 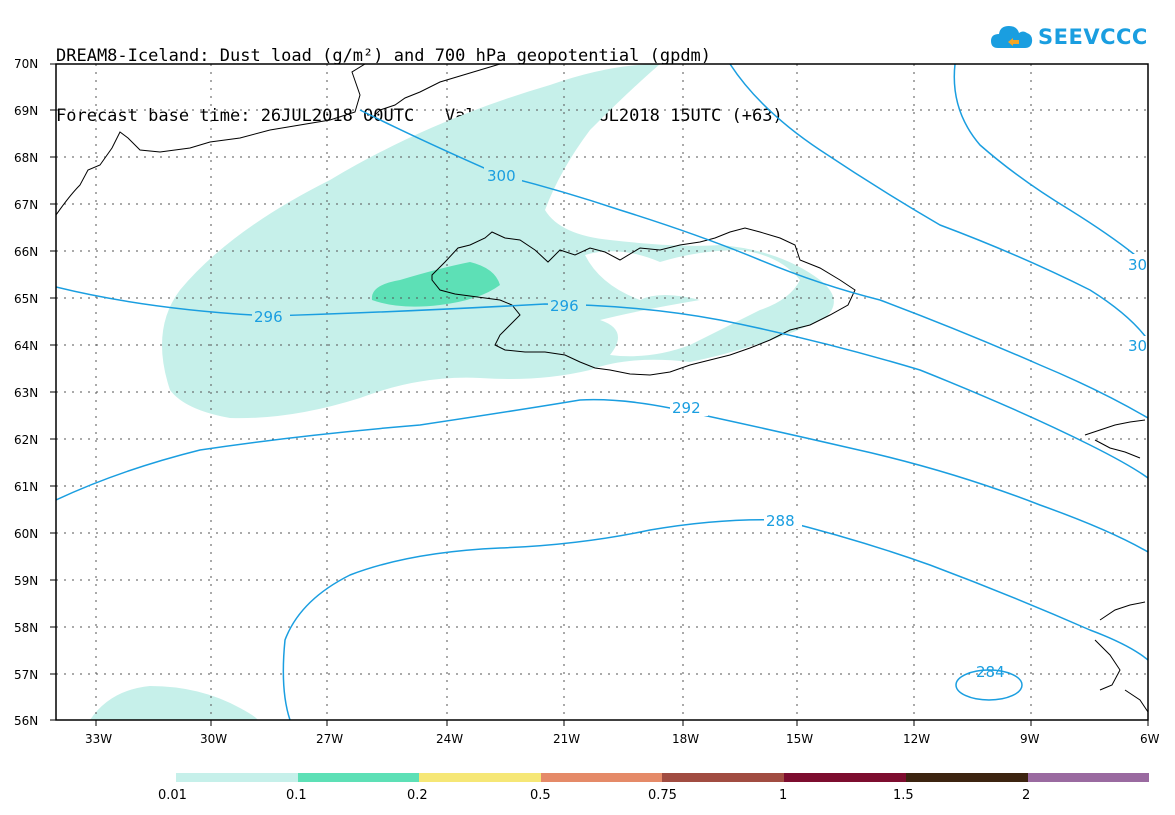 I want to click on legend-label: 0.75, so click(x=662, y=795).